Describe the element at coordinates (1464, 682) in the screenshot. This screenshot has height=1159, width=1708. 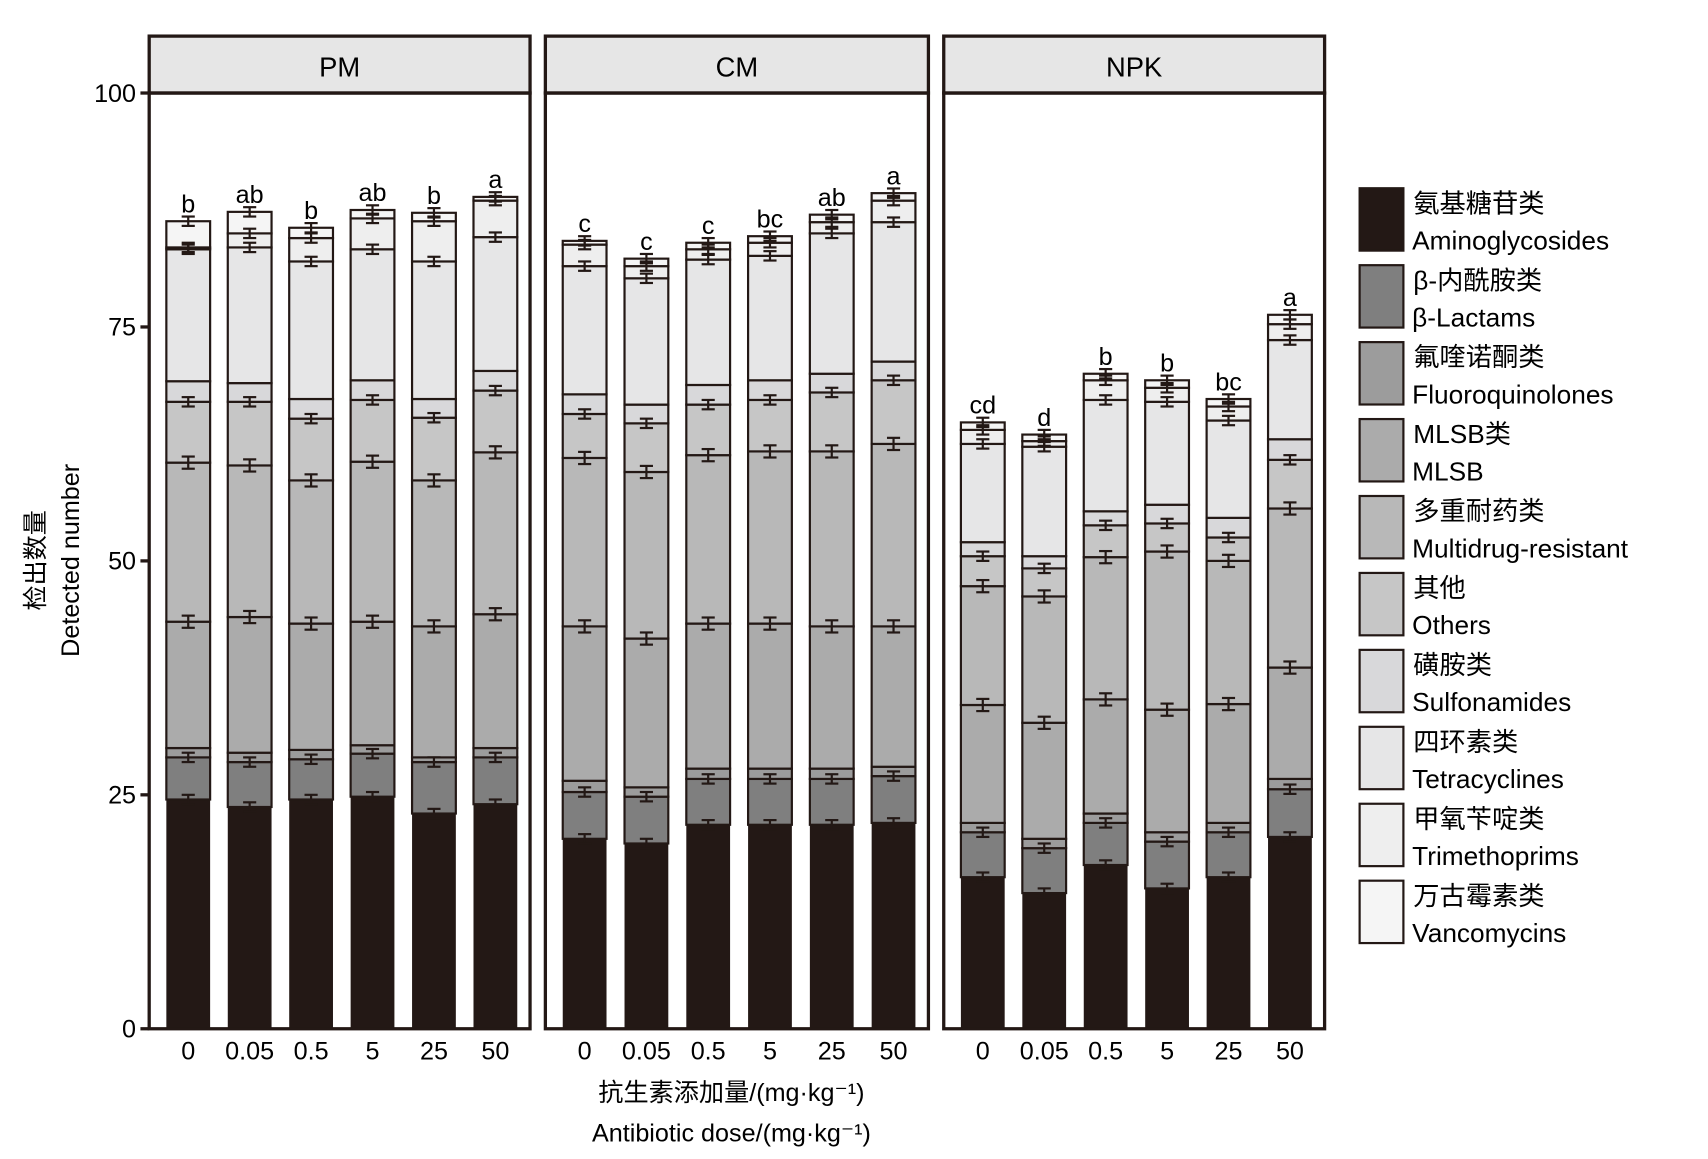
I see `legend-item: 磺胺类 Sulfonamides` at that location.